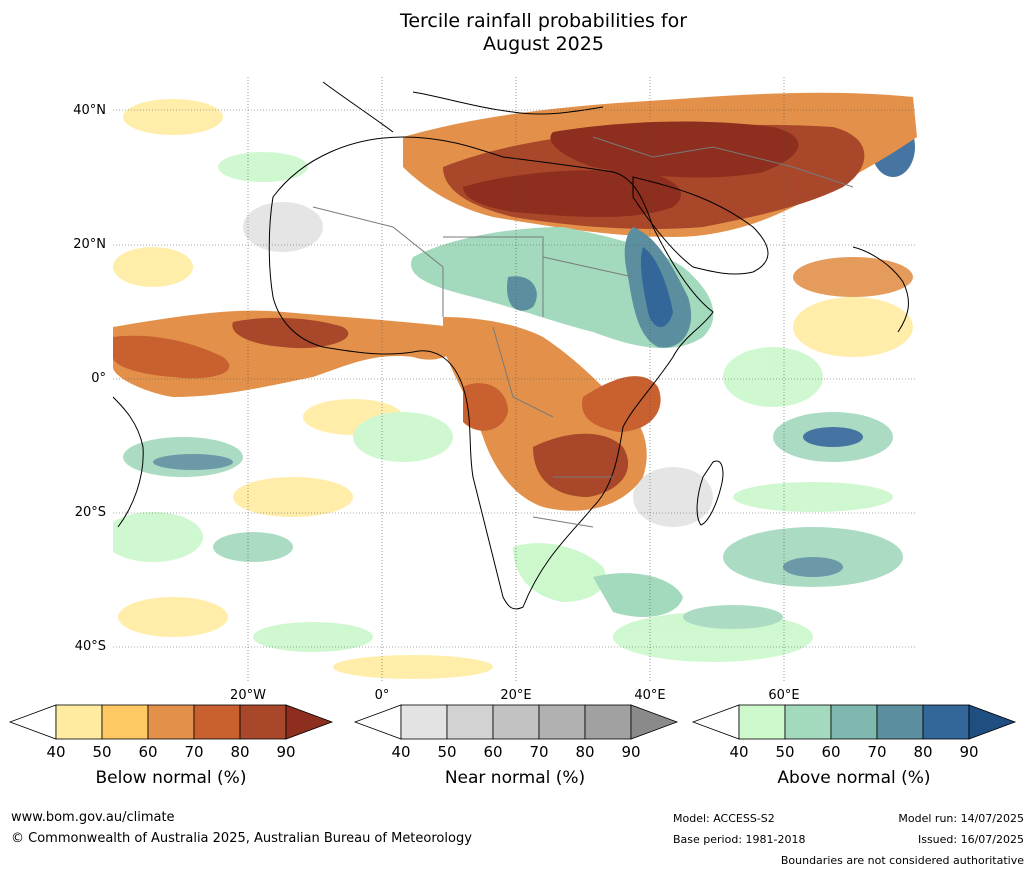 Image resolution: width=1035 pixels, height=873 pixels. What do you see at coordinates (90, 512) in the screenshot?
I see `lat-label-20s: 20°S` at bounding box center [90, 512].